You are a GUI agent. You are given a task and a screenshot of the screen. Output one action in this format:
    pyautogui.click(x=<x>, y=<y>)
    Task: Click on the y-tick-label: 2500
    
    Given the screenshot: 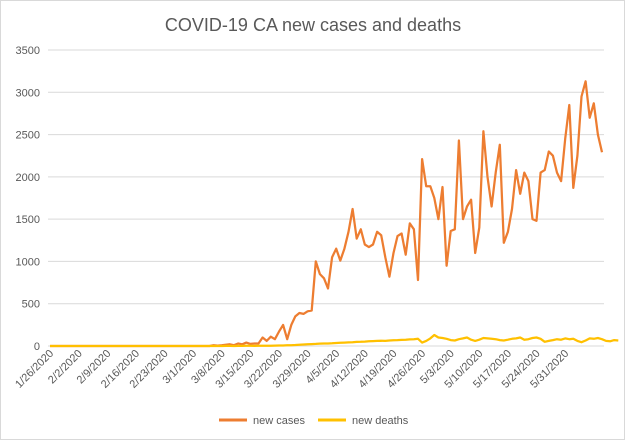 What is the action you would take?
    pyautogui.click(x=28, y=136)
    